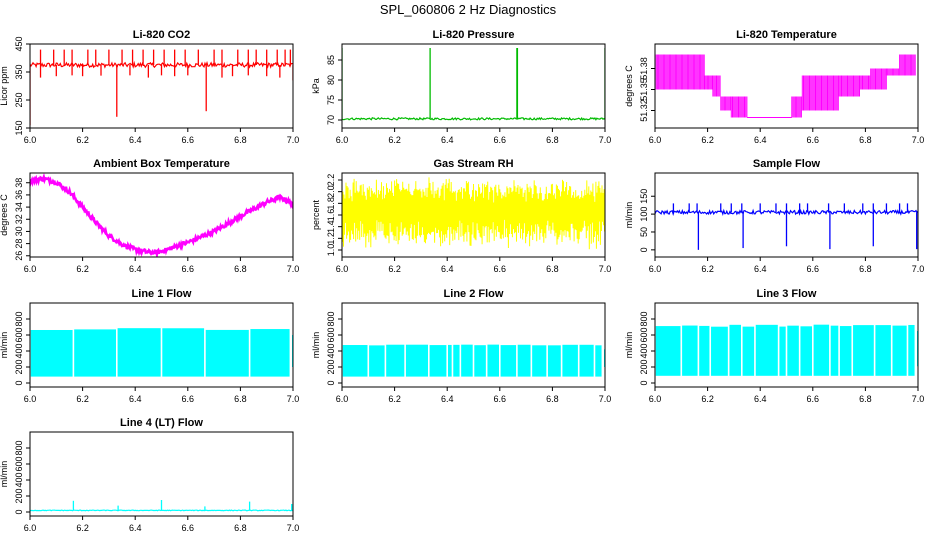 This screenshot has width=936, height=540. What do you see at coordinates (331, 250) in the screenshot?
I see `y-tick-label: 1.0` at bounding box center [331, 250].